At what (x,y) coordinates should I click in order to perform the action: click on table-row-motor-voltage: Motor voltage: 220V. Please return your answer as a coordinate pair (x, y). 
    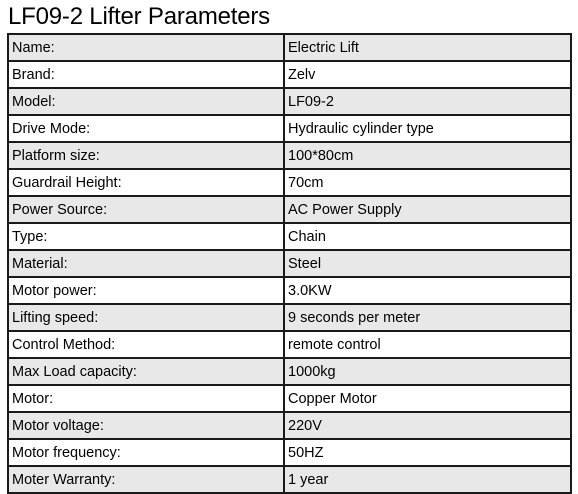
    Looking at the image, I should click on (289, 425).